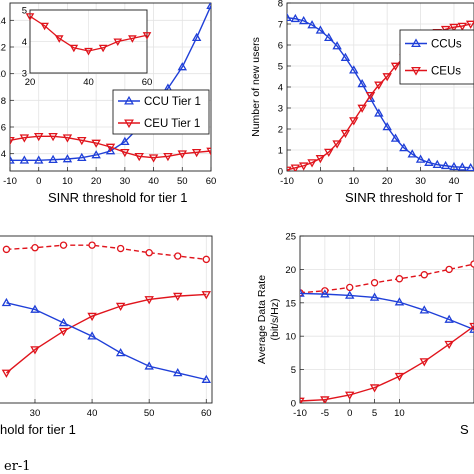 This screenshot has width=474, height=474. I want to click on inset-series-line, so click(88, 33).